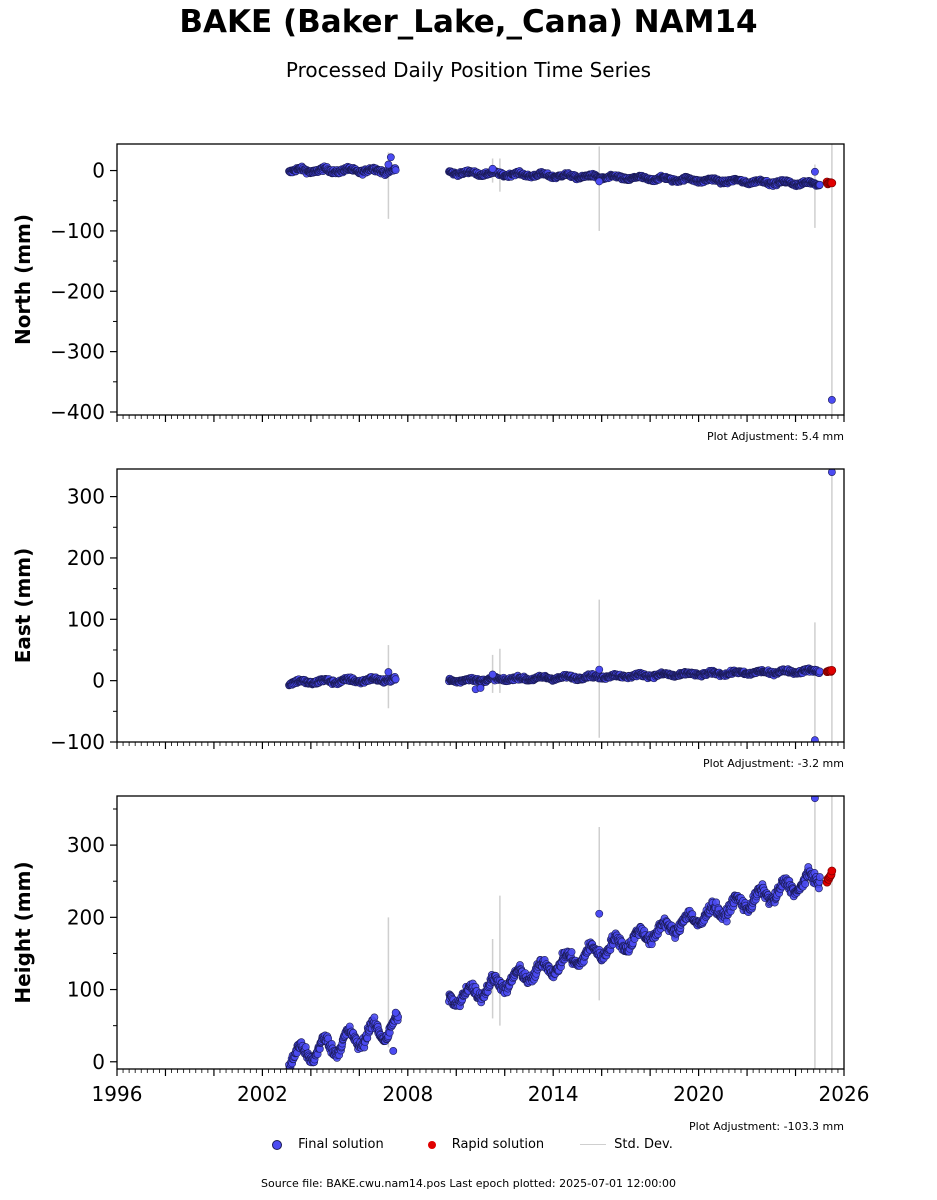 This screenshot has width=937, height=1200. Describe the element at coordinates (698, 1094) in the screenshot. I see `x-tick-label: 2020` at that location.